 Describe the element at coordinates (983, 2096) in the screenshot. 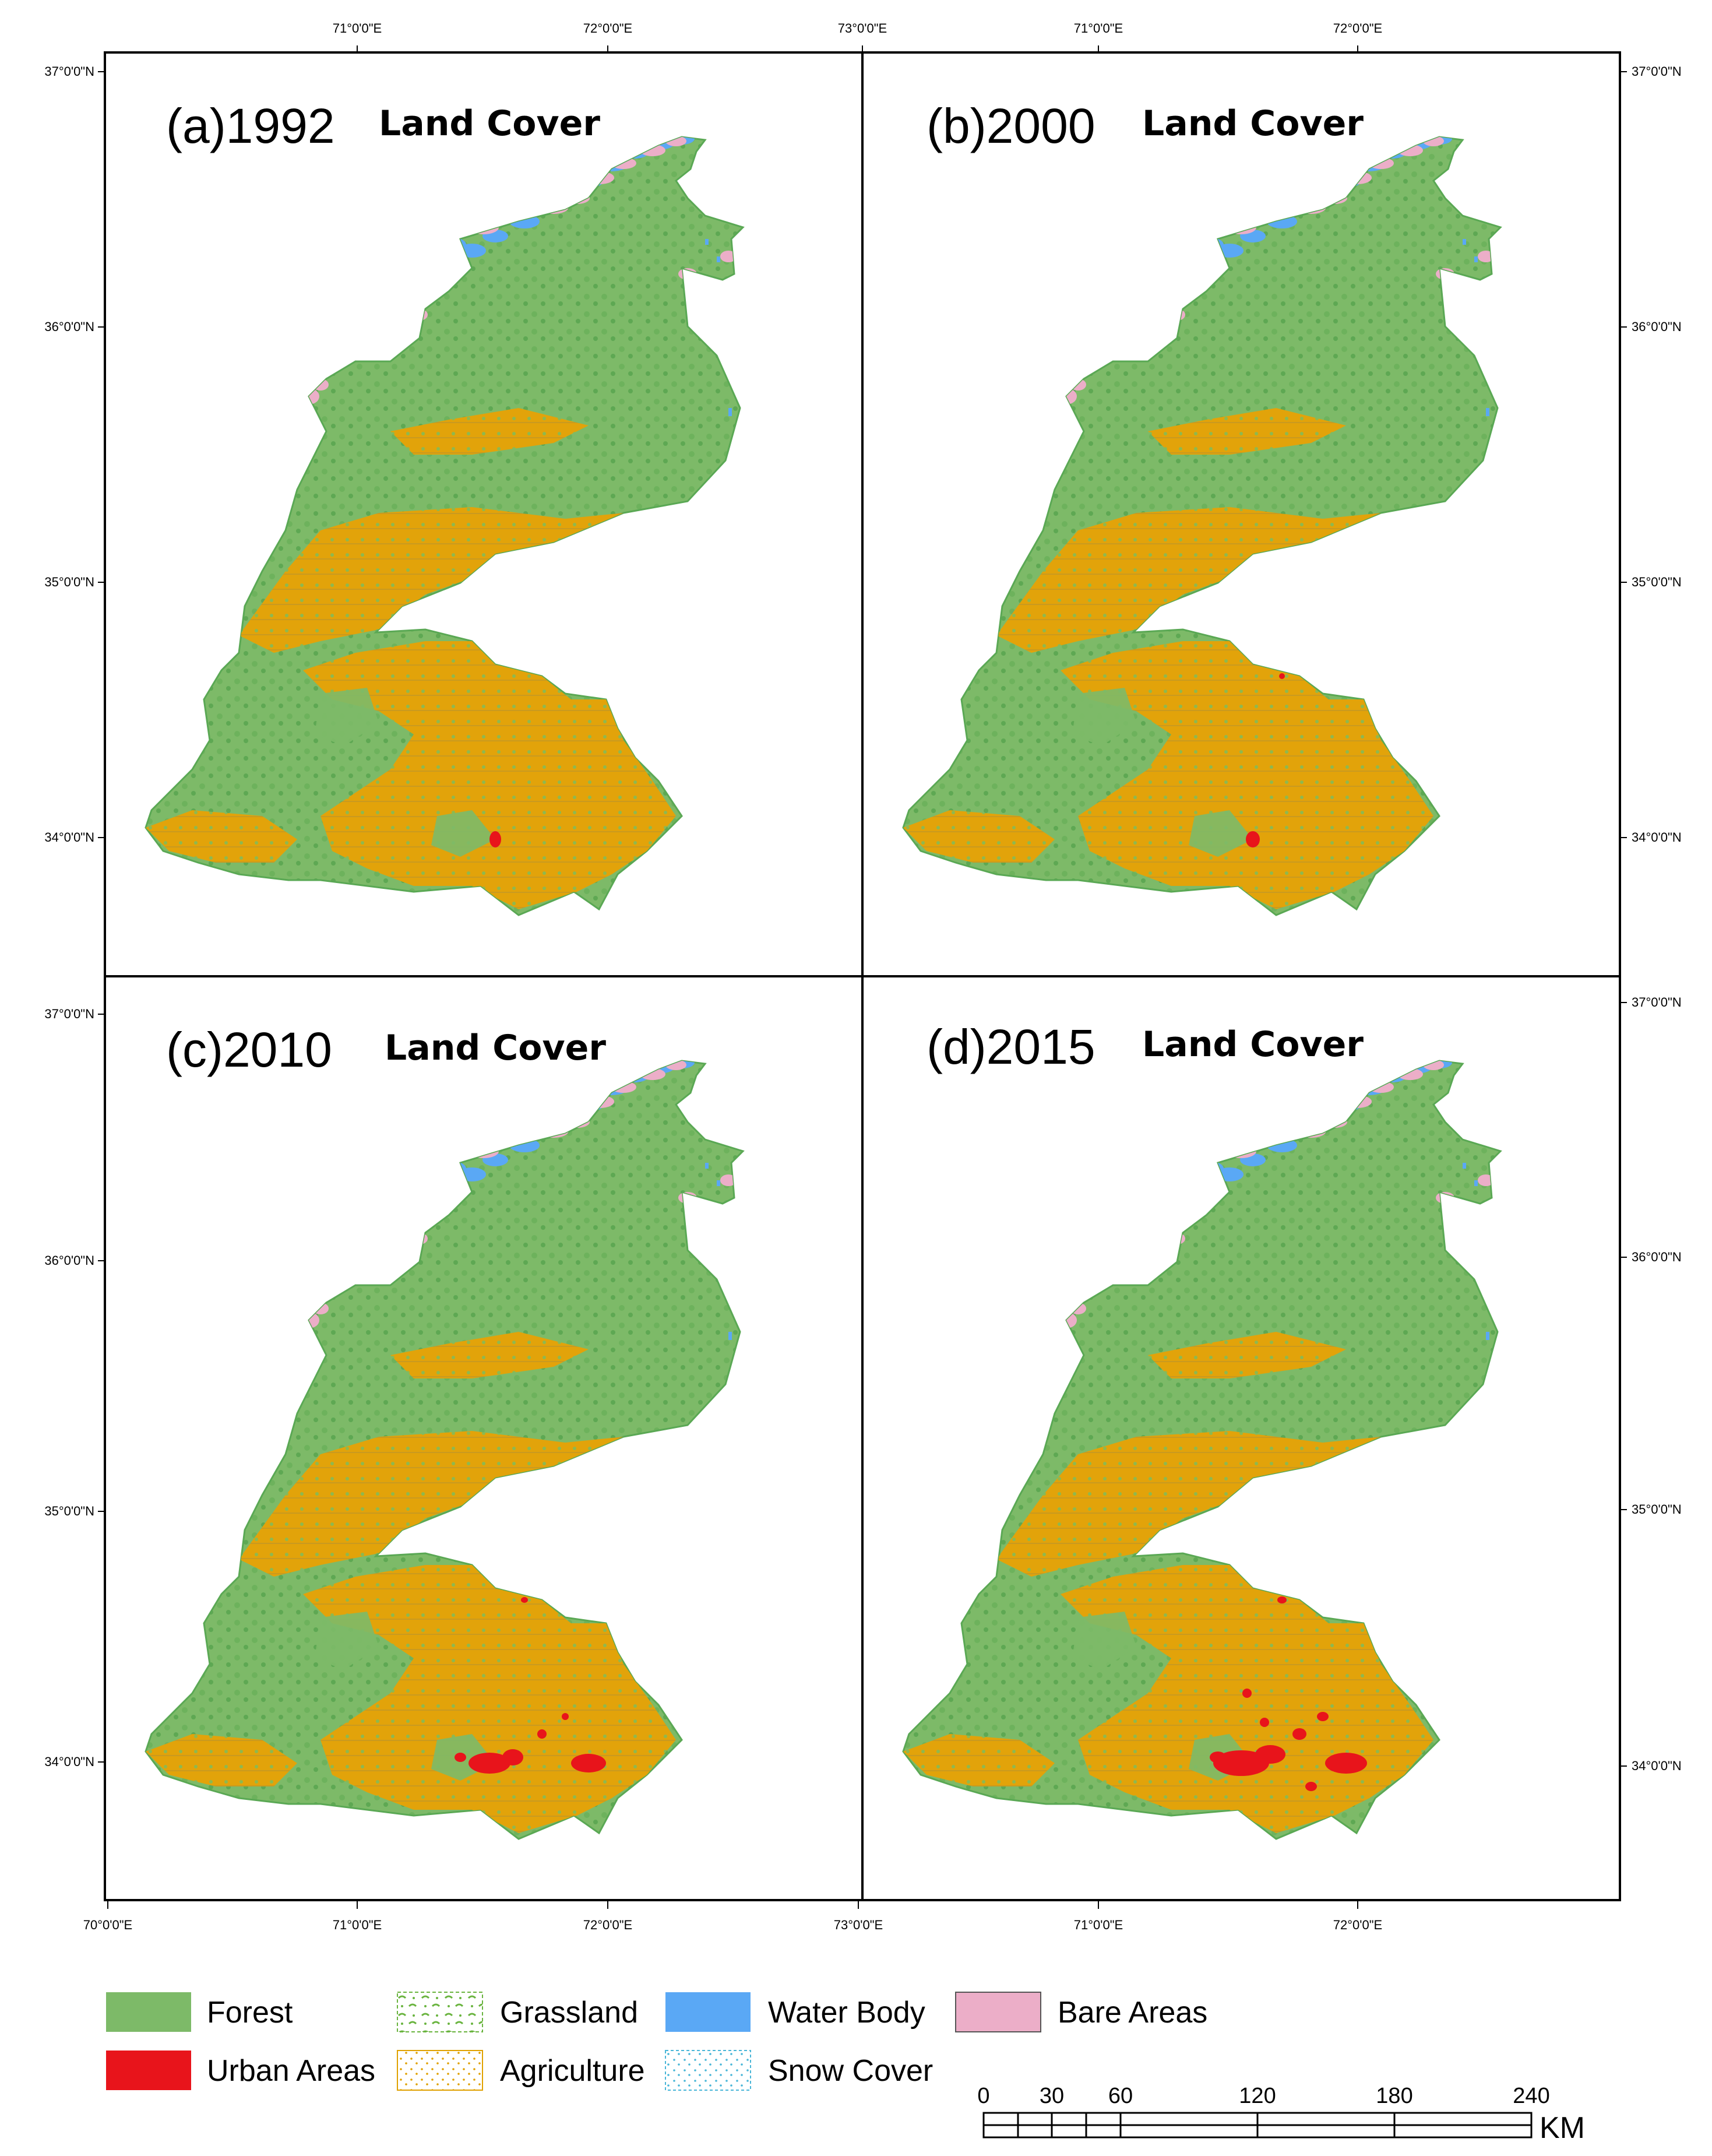

I see `scale-tick-label: 0` at that location.